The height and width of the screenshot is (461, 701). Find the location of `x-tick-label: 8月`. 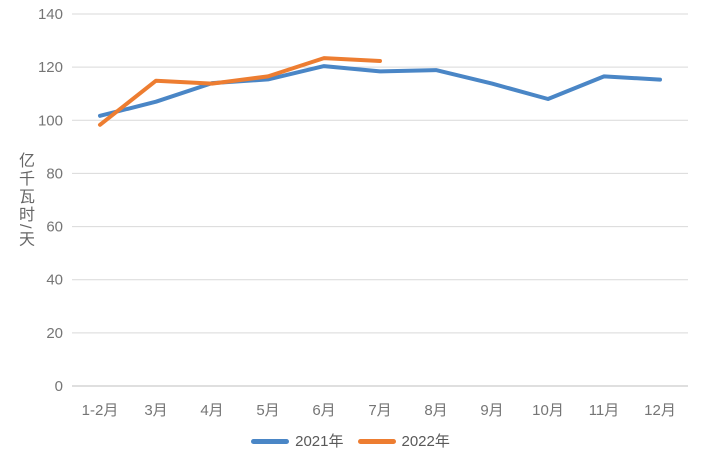

x-tick-label: 8月 is located at coordinates (435, 410).